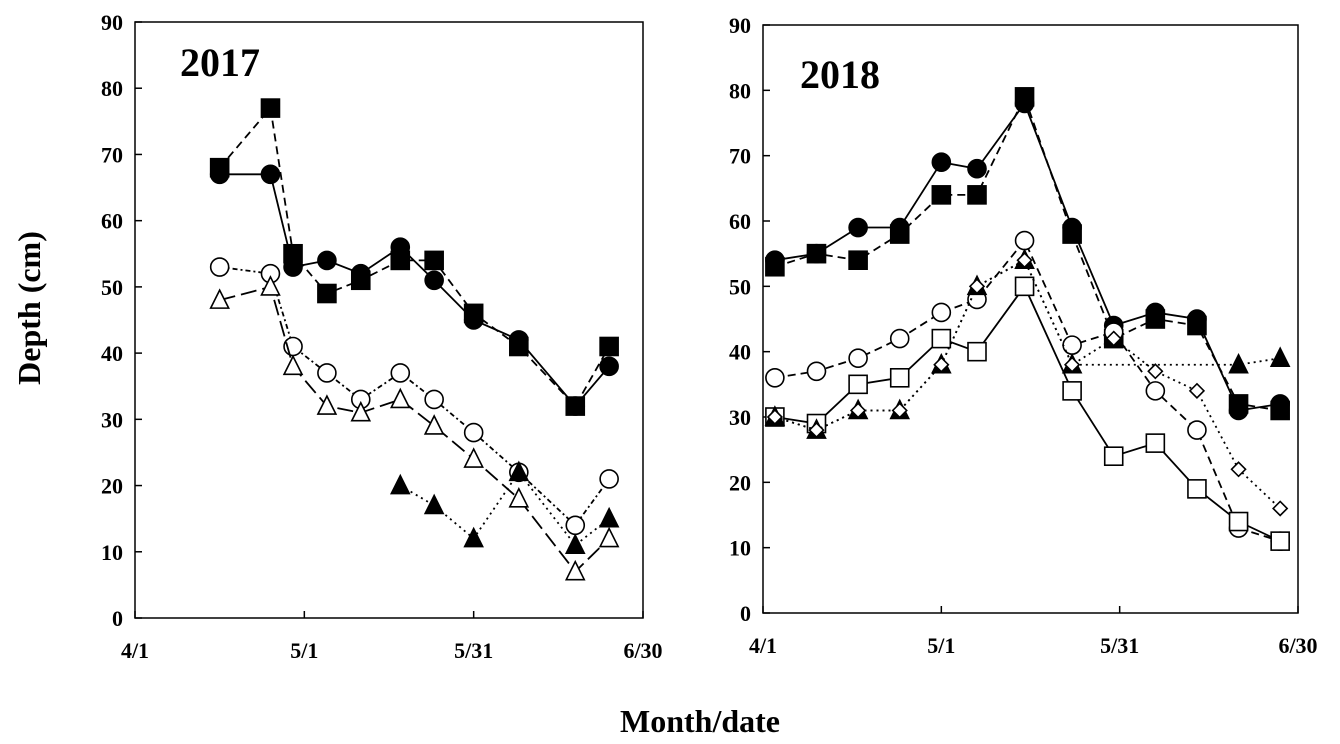  What do you see at coordinates (29, 308) in the screenshot?
I see `y-axis-title: Depth (cm)` at bounding box center [29, 308].